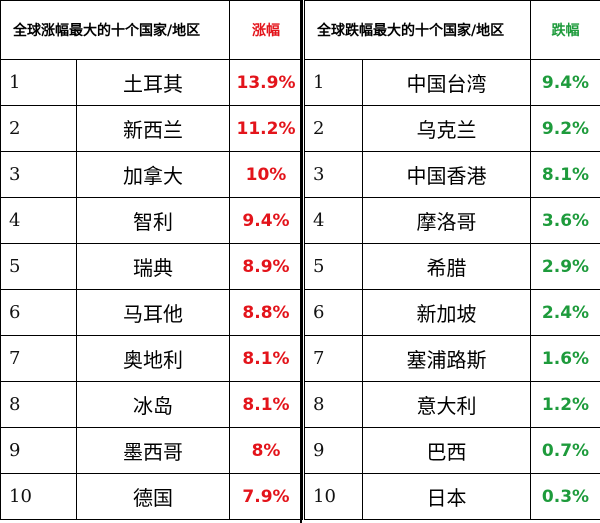  What do you see at coordinates (38, 220) in the screenshot?
I see `gainers-rank-cell: 4` at bounding box center [38, 220].